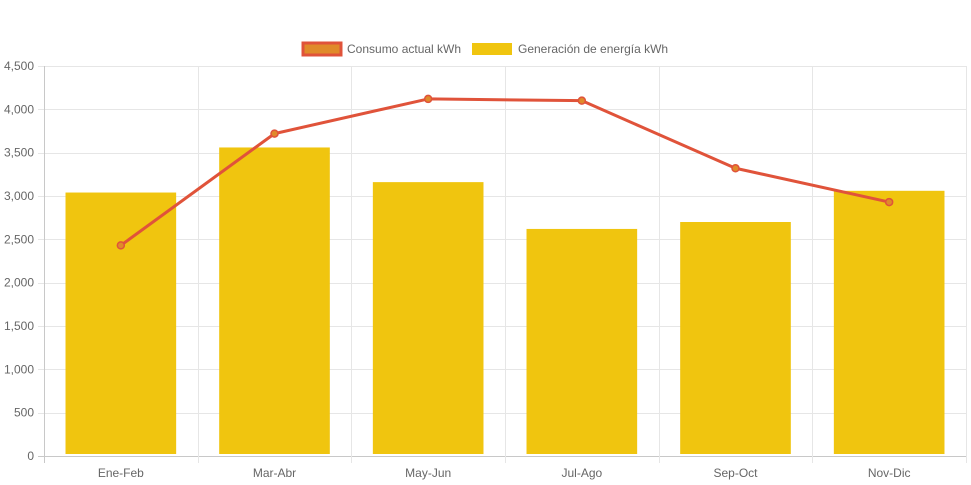  Describe the element at coordinates (19, 66) in the screenshot. I see `y-tick-label: 4,500` at that location.